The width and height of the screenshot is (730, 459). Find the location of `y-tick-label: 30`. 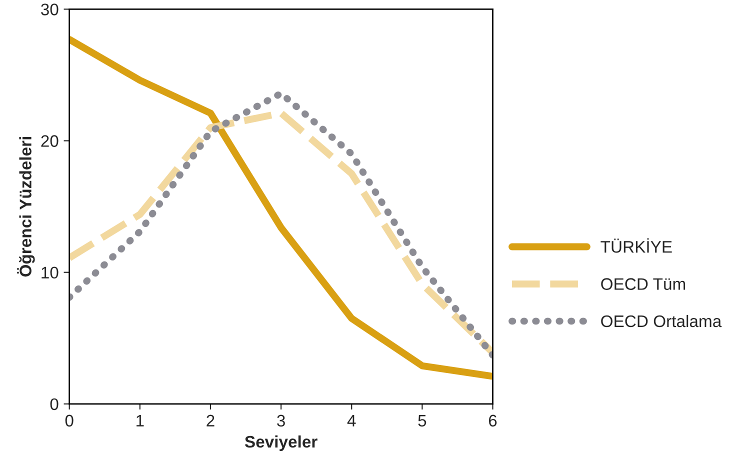

y-tick-label: 30 is located at coordinates (49, 10).